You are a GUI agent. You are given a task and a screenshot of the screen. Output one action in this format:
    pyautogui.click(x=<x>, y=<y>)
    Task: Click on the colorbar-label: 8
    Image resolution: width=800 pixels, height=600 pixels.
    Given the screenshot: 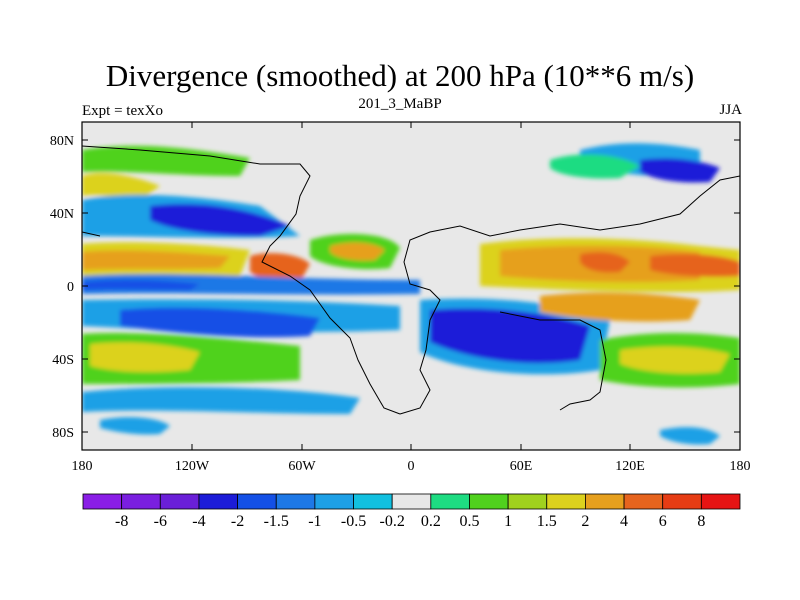 What is the action you would take?
    pyautogui.click(x=701, y=521)
    